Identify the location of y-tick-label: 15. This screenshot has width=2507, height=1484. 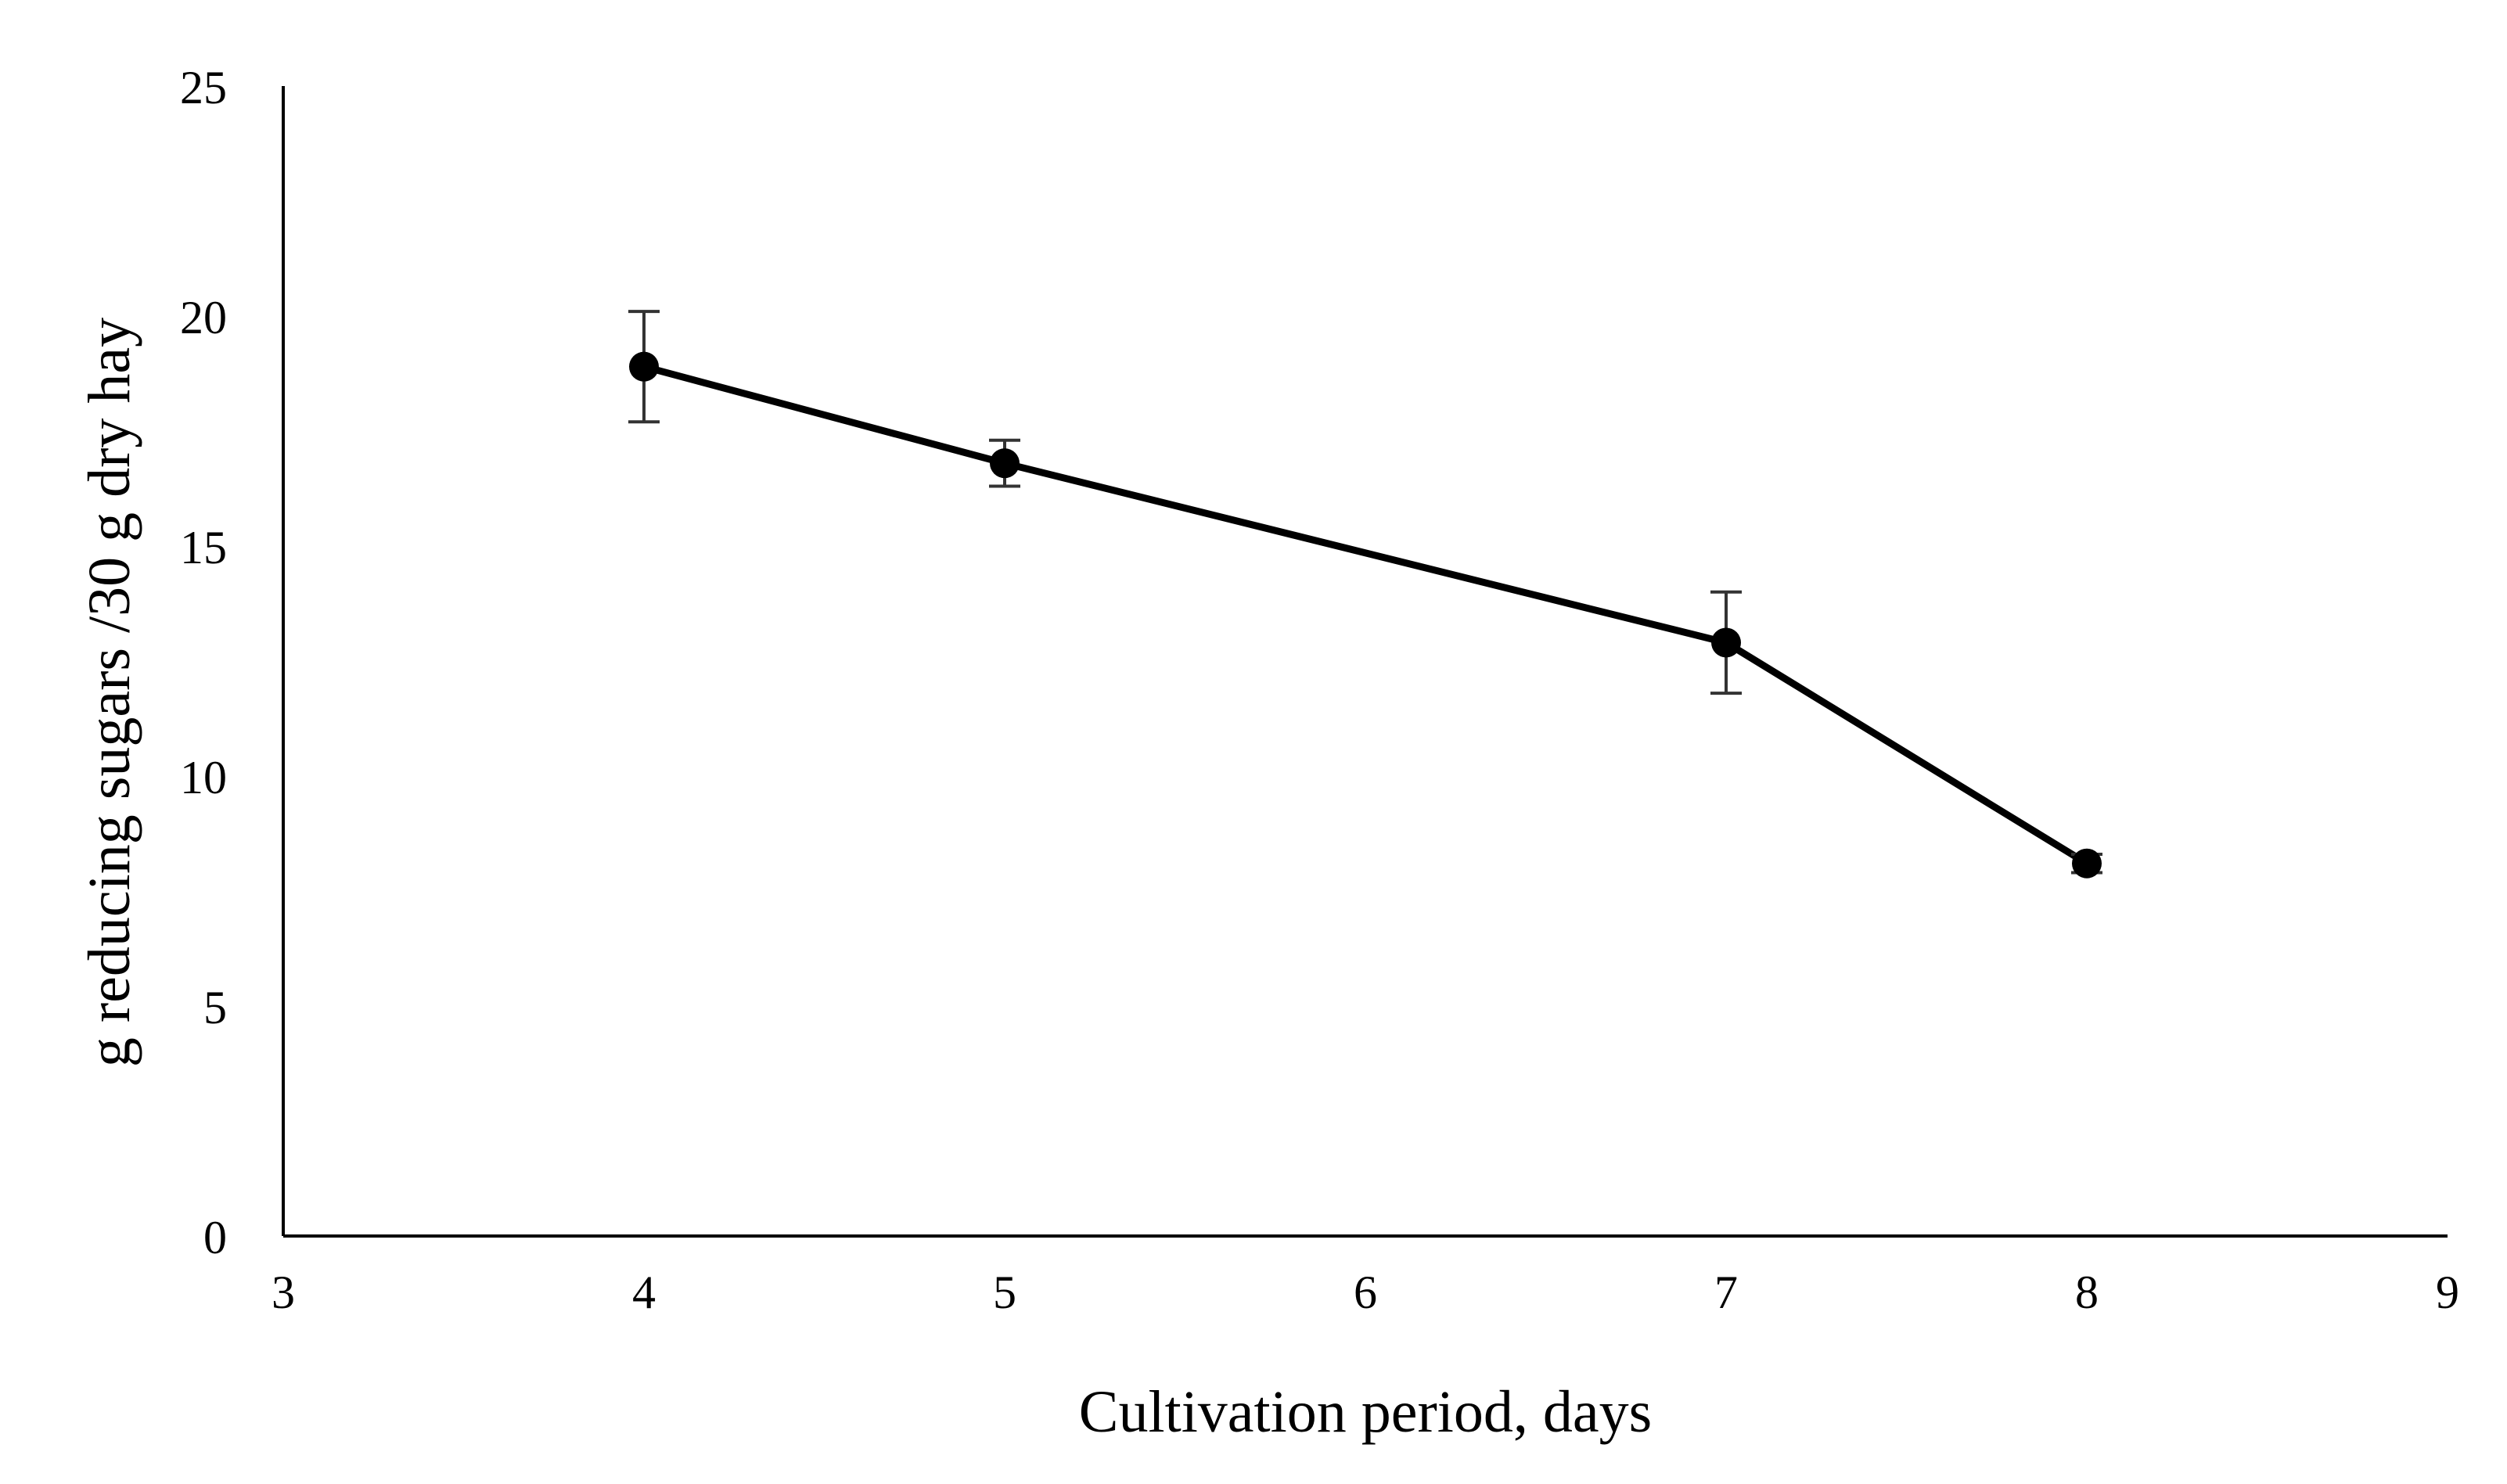
(204, 547).